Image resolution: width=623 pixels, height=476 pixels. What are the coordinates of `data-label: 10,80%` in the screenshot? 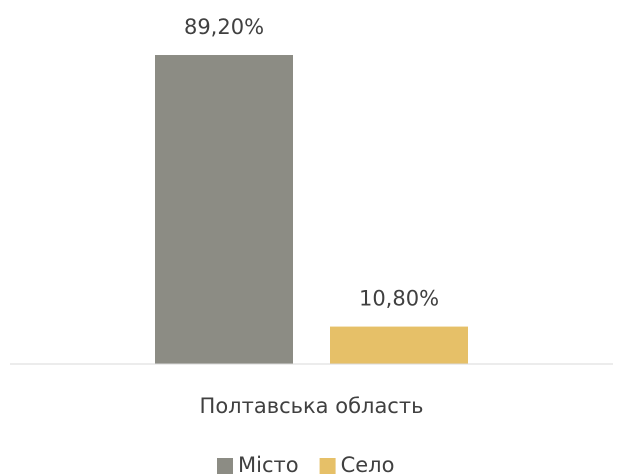 It's located at (399, 299).